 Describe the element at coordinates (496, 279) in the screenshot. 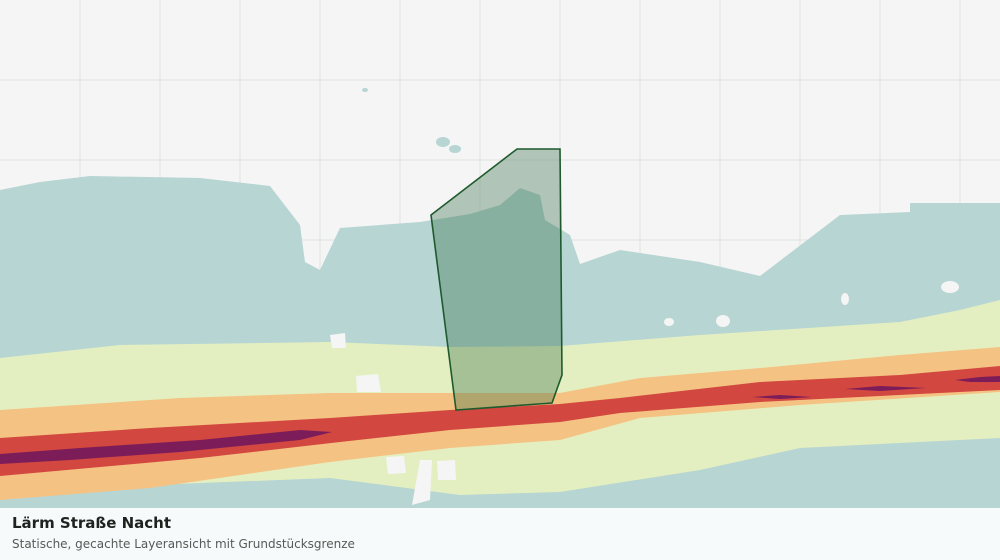

I see `parcel-boundary` at that location.